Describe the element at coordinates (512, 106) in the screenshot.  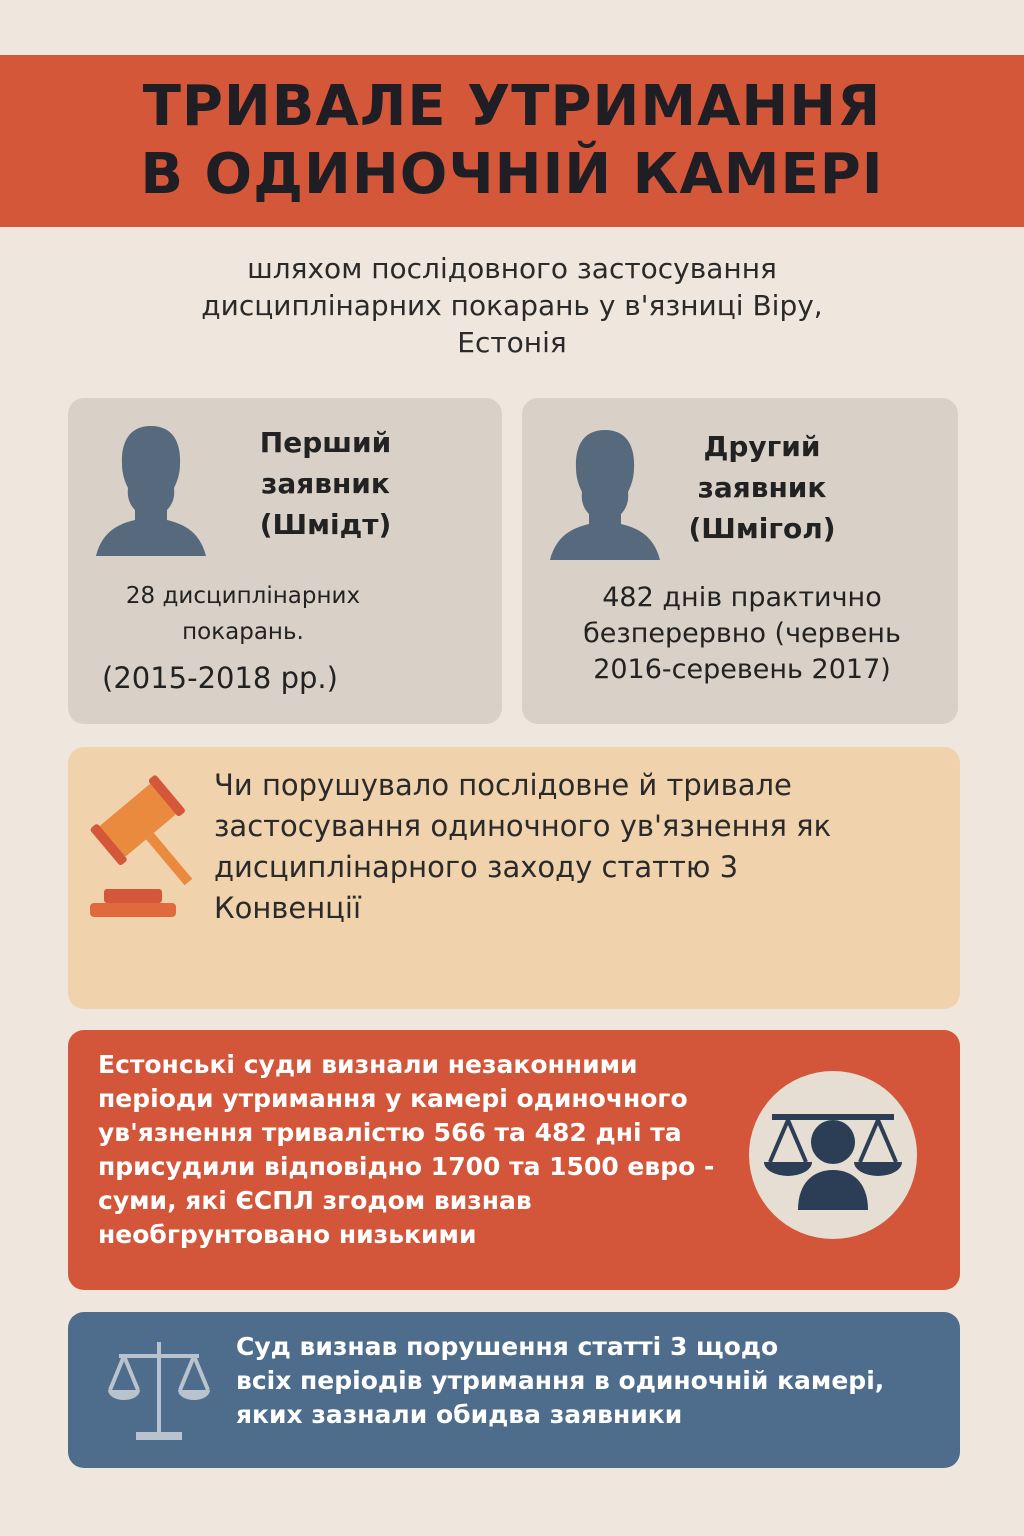
I see `title-line-1: ТРИВАЛЕ УТРИМАННЯ` at that location.